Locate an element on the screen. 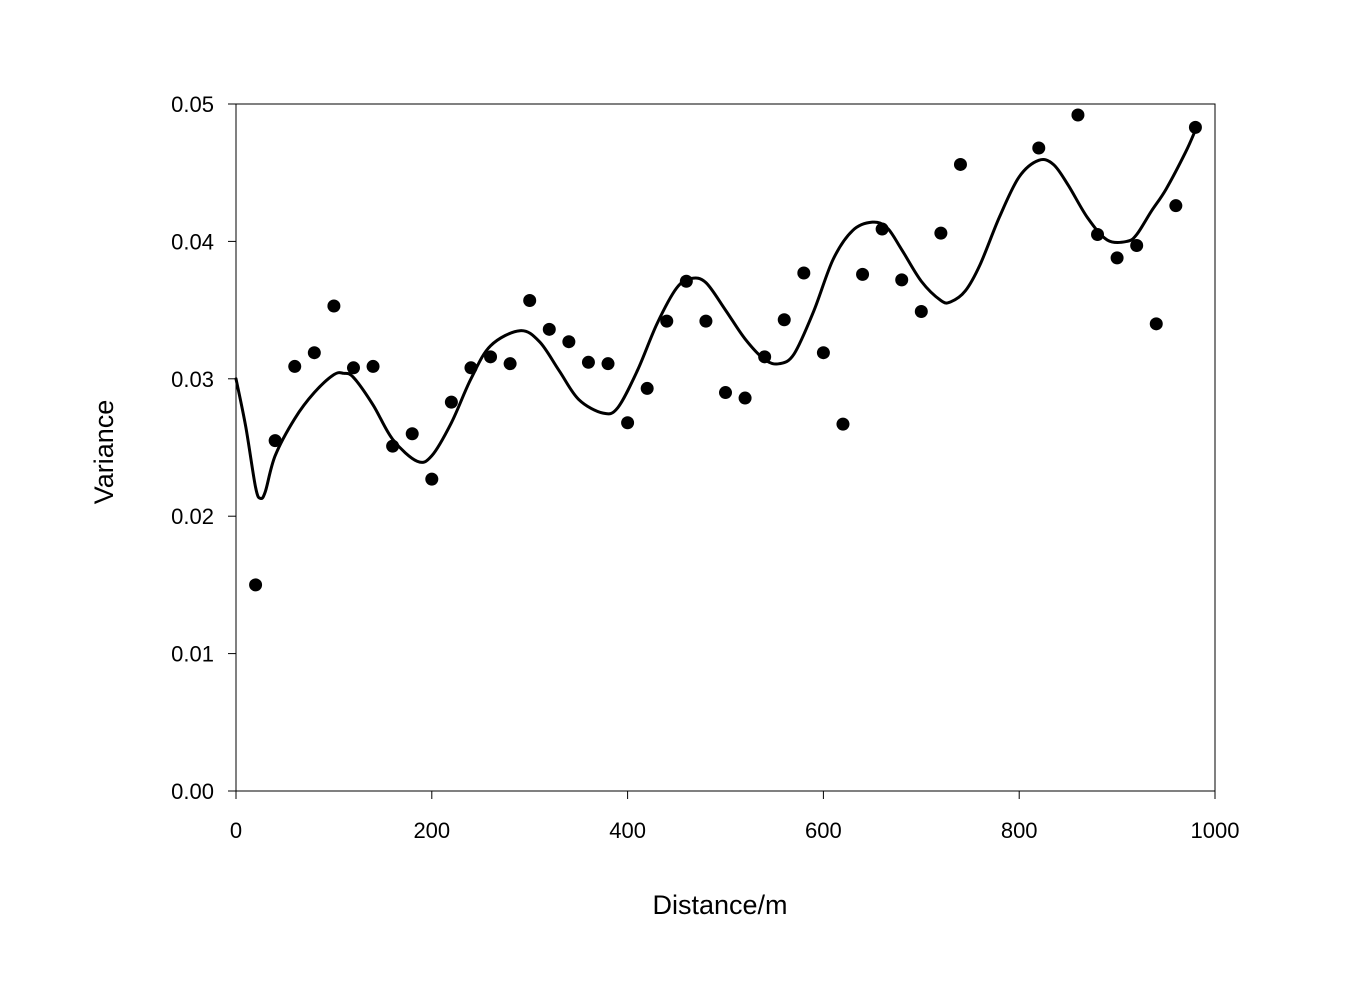  y-tick-label: 0.05 is located at coordinates (192, 104).